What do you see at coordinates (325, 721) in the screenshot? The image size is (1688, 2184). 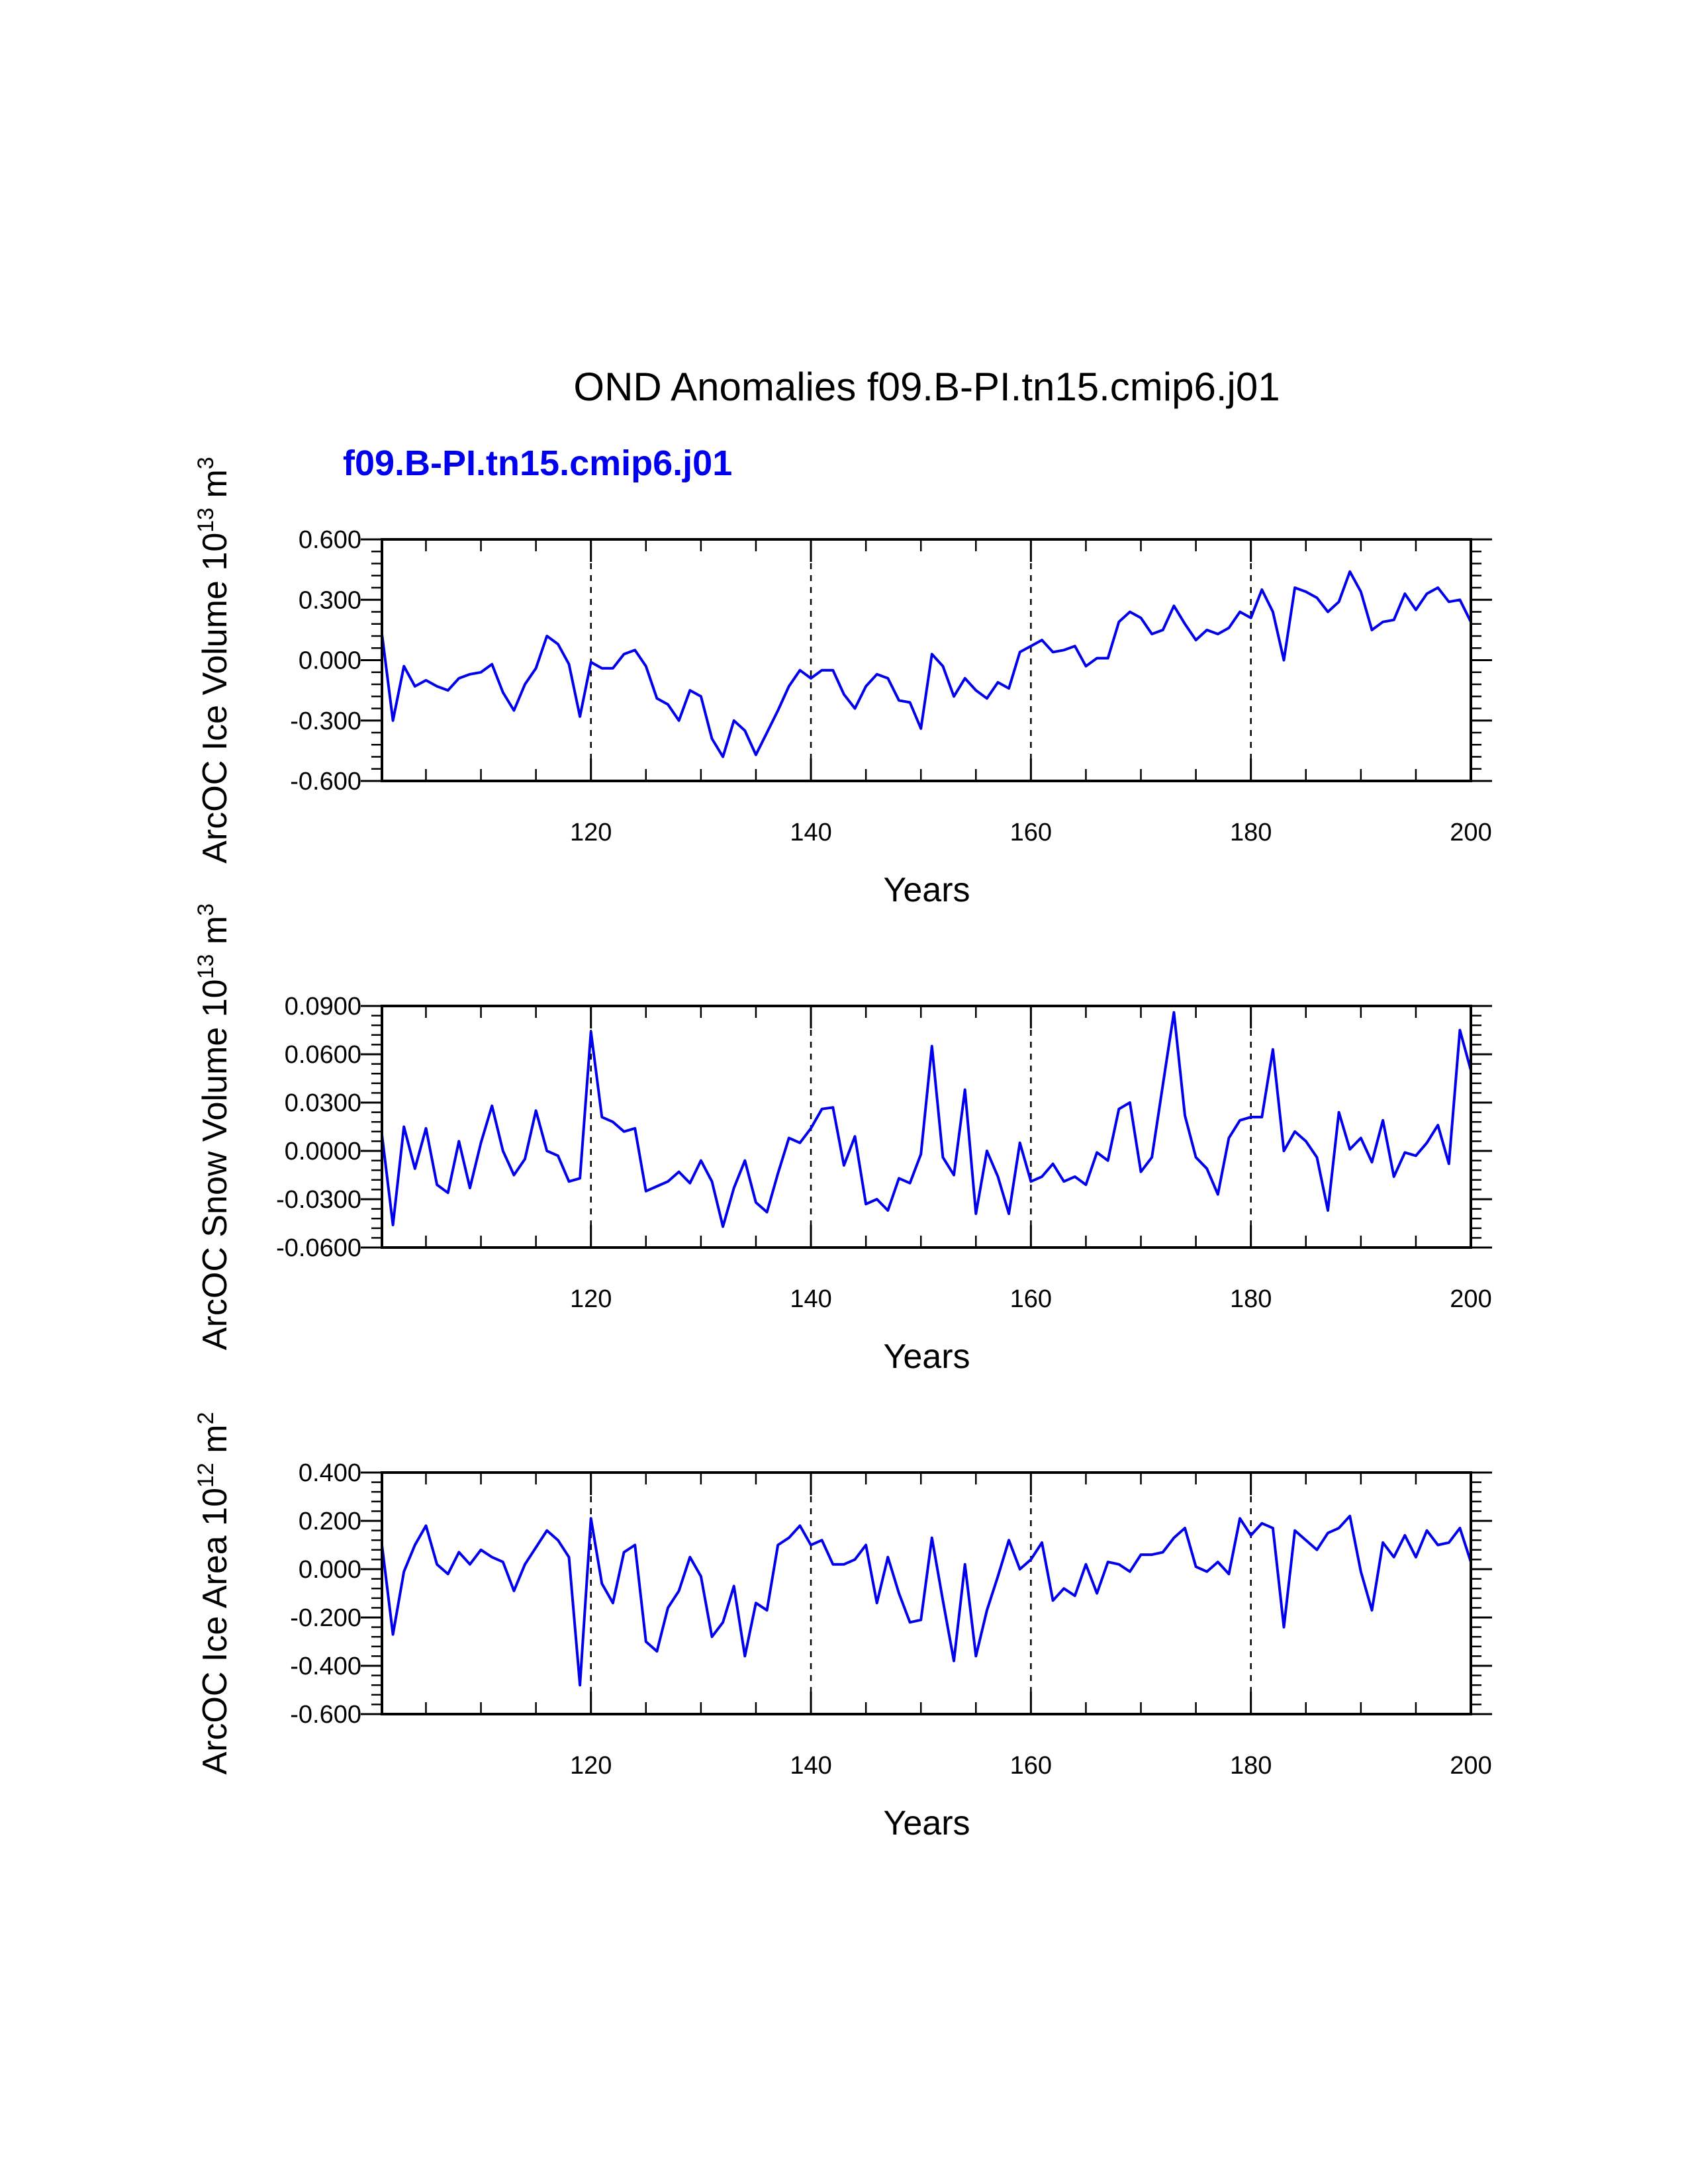 I see `y-tick-label: -0.300` at bounding box center [325, 721].